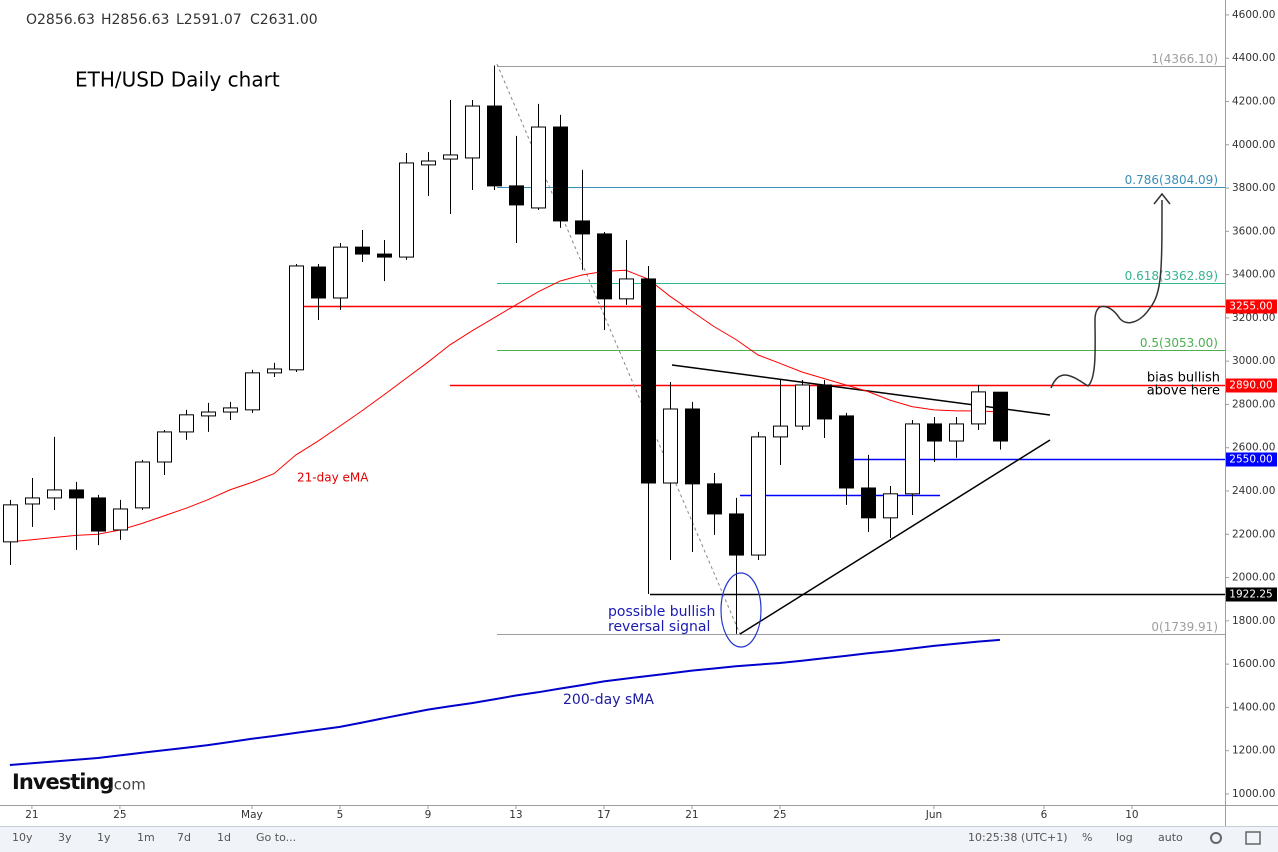  Describe the element at coordinates (1253, 101) in the screenshot. I see `y-tick-label: 4200.00` at that location.